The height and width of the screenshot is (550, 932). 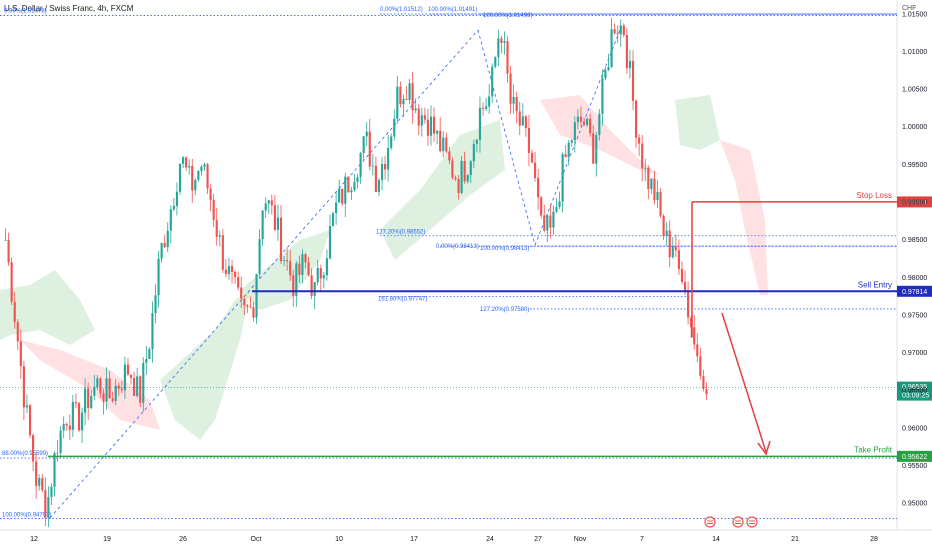 I want to click on currency-label: CHF, so click(x=909, y=8).